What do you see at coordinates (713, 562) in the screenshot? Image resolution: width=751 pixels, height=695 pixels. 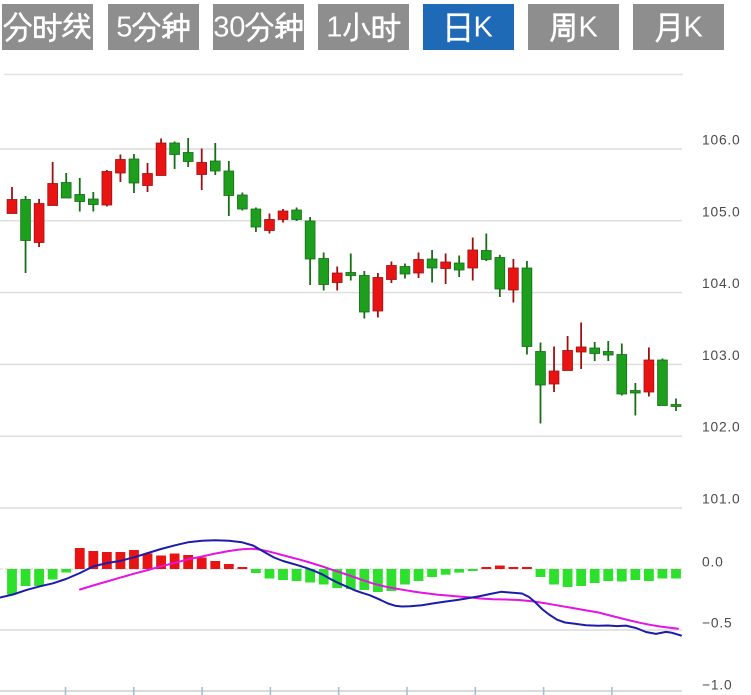 I see `svg-text: 0.0` at bounding box center [713, 562].